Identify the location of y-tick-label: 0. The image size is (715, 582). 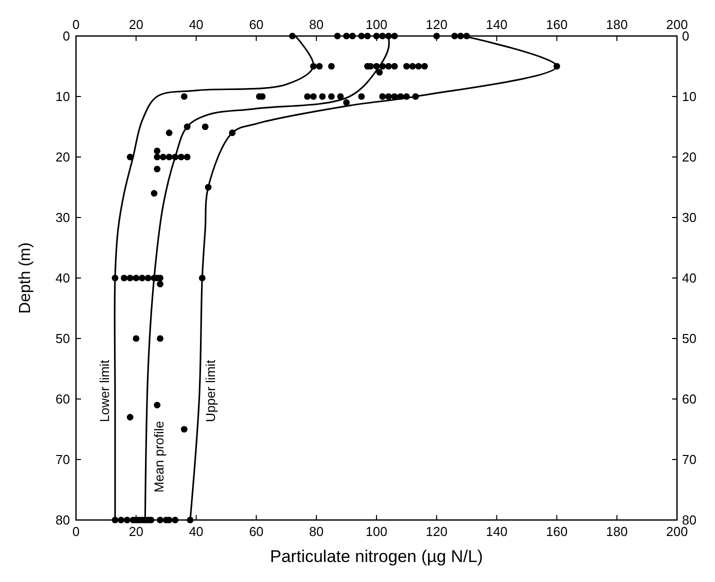
(66, 36).